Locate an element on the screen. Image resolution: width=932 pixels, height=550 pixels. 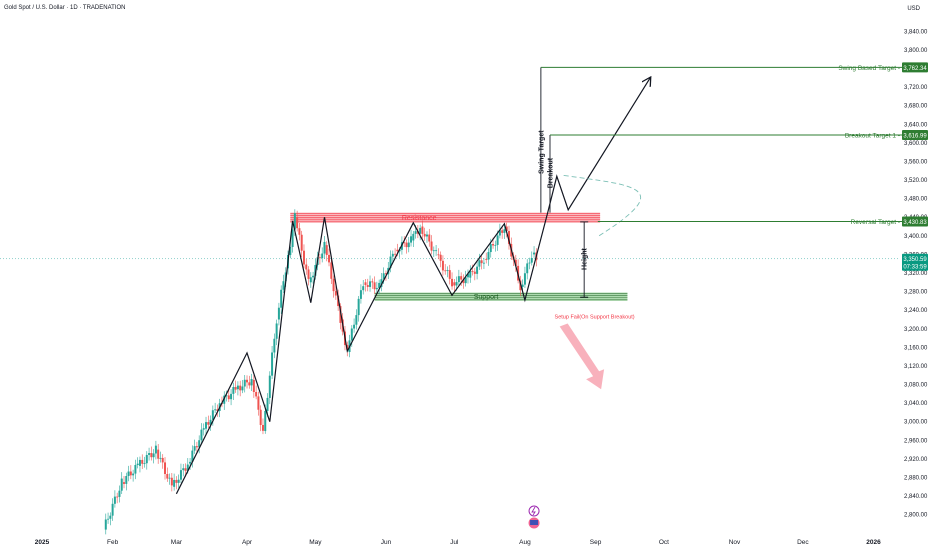
flag-event-glyph is located at coordinates (534, 522).